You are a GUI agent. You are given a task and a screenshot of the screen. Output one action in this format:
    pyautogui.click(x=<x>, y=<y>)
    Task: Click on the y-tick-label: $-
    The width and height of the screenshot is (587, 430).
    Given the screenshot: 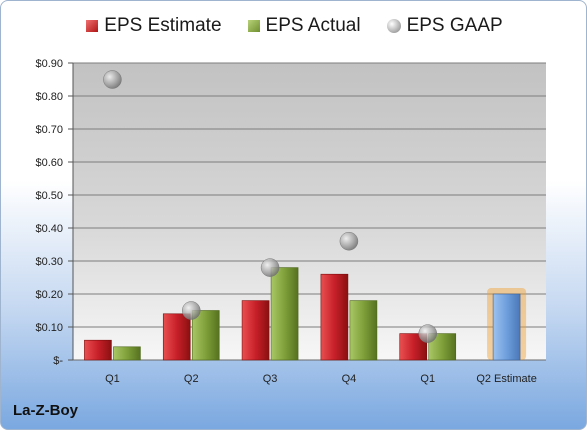 What is the action you would take?
    pyautogui.click(x=58, y=361)
    